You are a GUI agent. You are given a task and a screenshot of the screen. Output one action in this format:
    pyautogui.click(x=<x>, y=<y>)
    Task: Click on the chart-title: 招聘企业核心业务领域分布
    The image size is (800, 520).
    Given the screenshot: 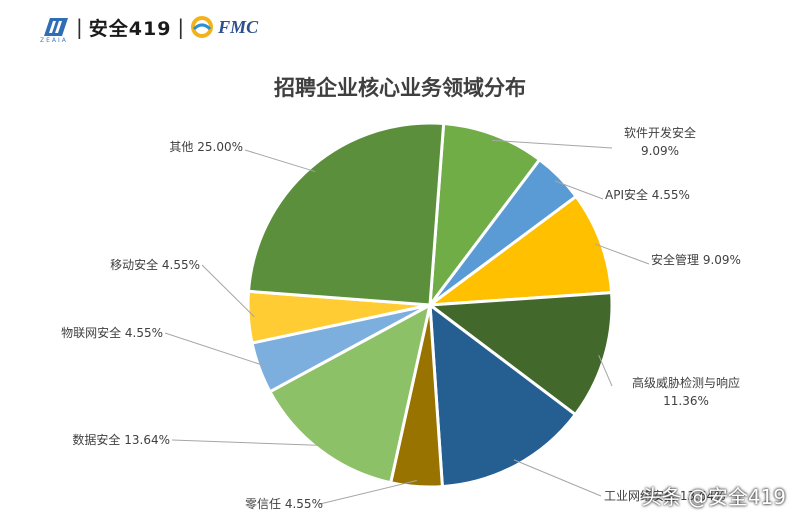 What is the action you would take?
    pyautogui.click(x=400, y=88)
    